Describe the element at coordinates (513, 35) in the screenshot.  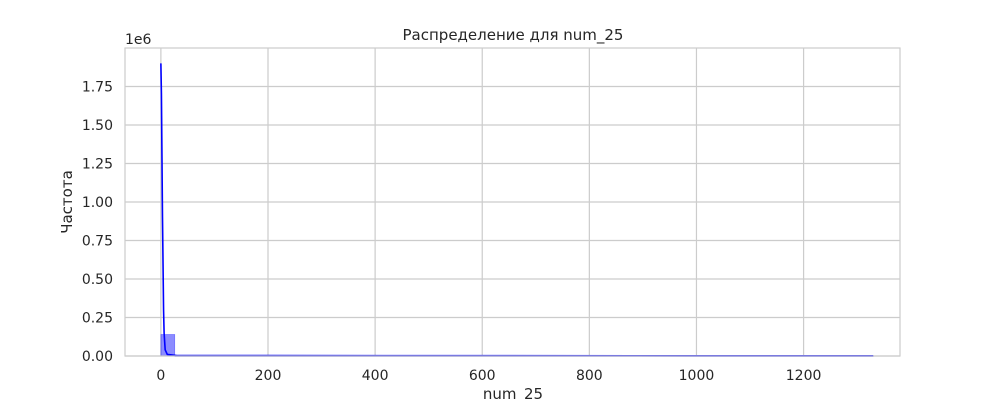
I see `chart-title: Распределение для num_25` at that location.